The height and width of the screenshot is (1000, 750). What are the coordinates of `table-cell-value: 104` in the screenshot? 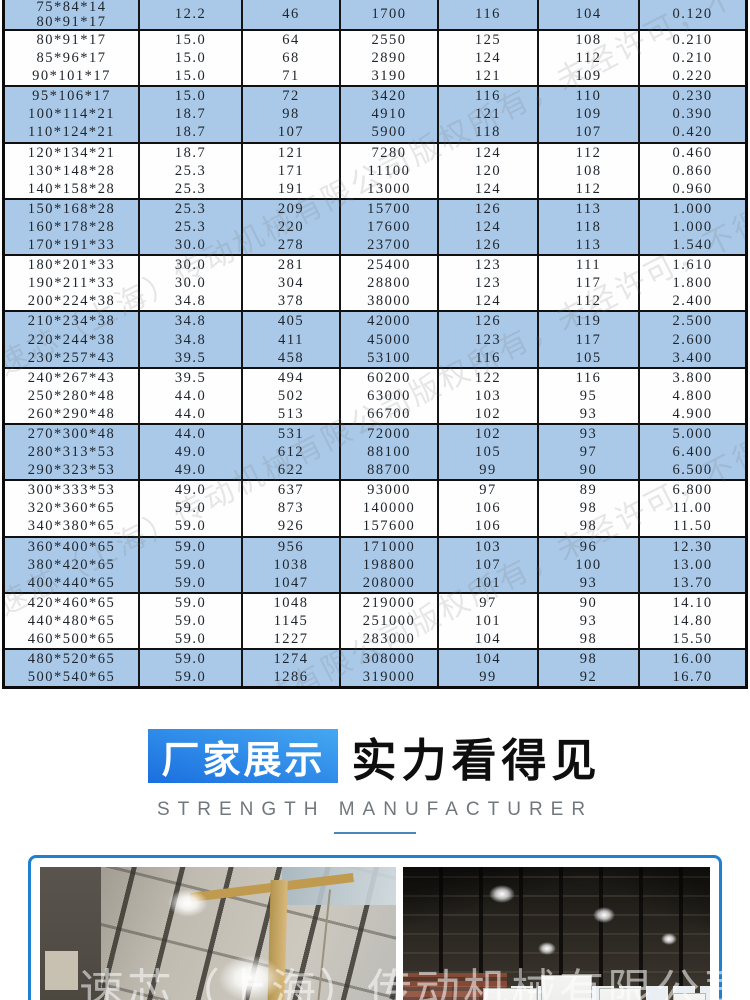 It's located at (588, 14).